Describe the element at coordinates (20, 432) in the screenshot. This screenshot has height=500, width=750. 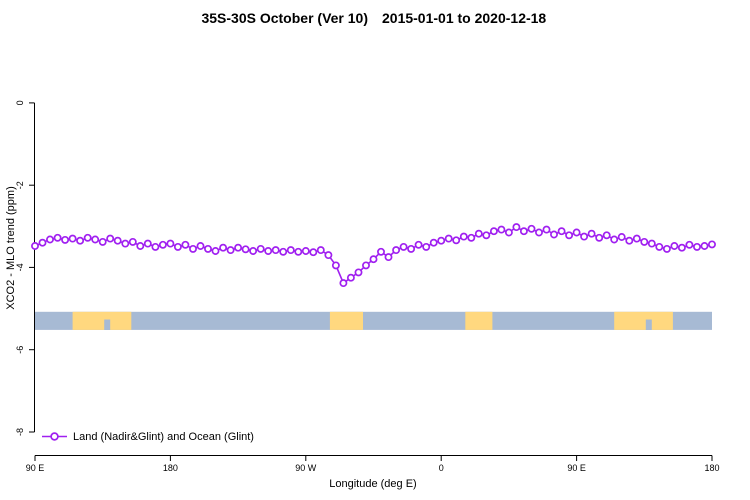
I see `y-tick-label: -8` at that location.